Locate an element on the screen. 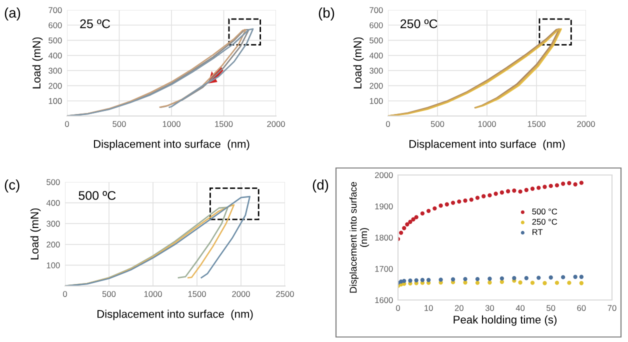  y-axis-title: Displacement into surface (nm) is located at coordinates (360, 237).